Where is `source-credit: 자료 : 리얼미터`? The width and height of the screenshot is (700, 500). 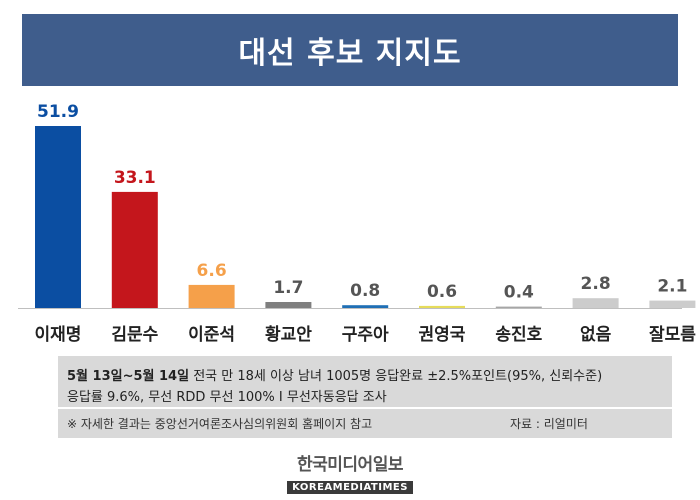 source-credit: 자료 : 리얼미터 is located at coordinates (549, 424).